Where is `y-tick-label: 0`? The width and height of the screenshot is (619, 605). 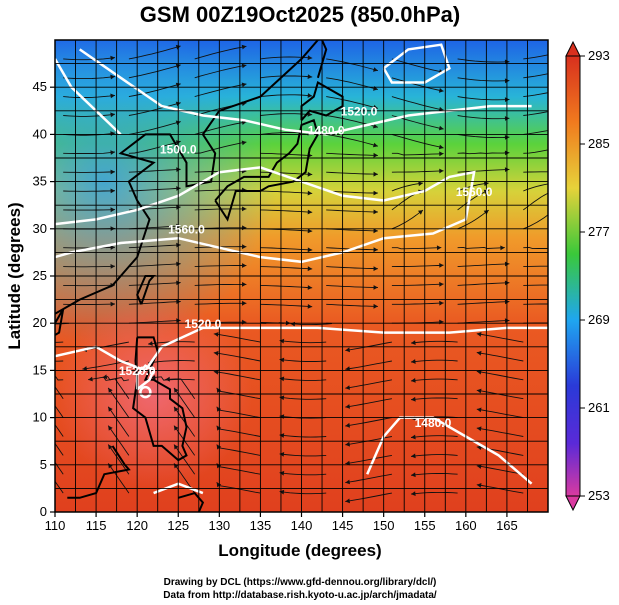 y-tick-label: 0 is located at coordinates (43, 511).